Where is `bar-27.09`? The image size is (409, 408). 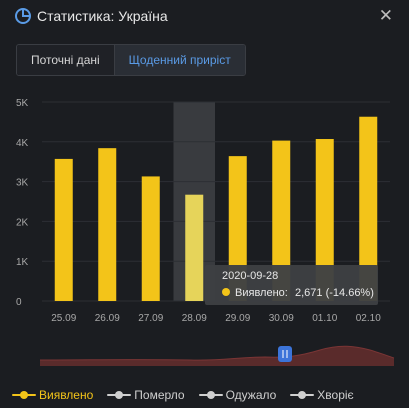
bar-27.09 is located at coordinates (150, 238).